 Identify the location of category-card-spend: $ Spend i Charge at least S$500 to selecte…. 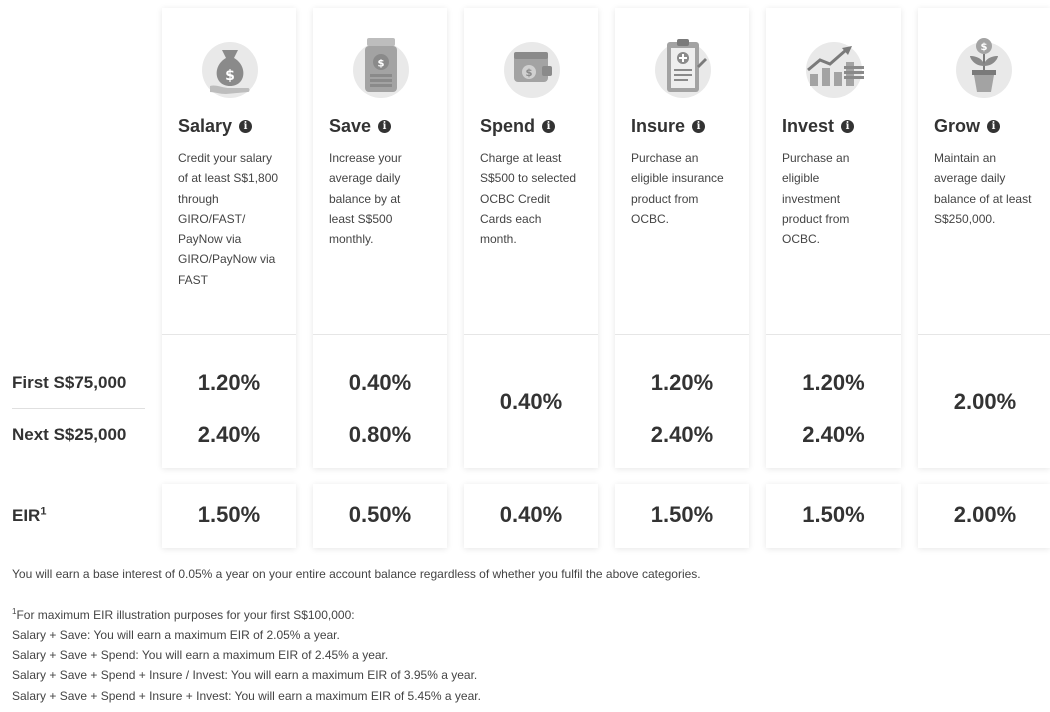
(531, 238).